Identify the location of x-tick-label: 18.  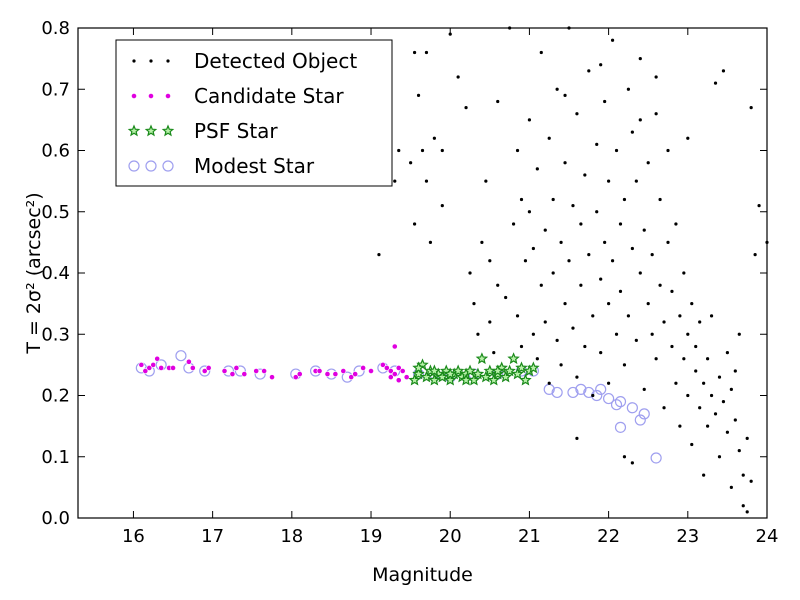
(291, 536).